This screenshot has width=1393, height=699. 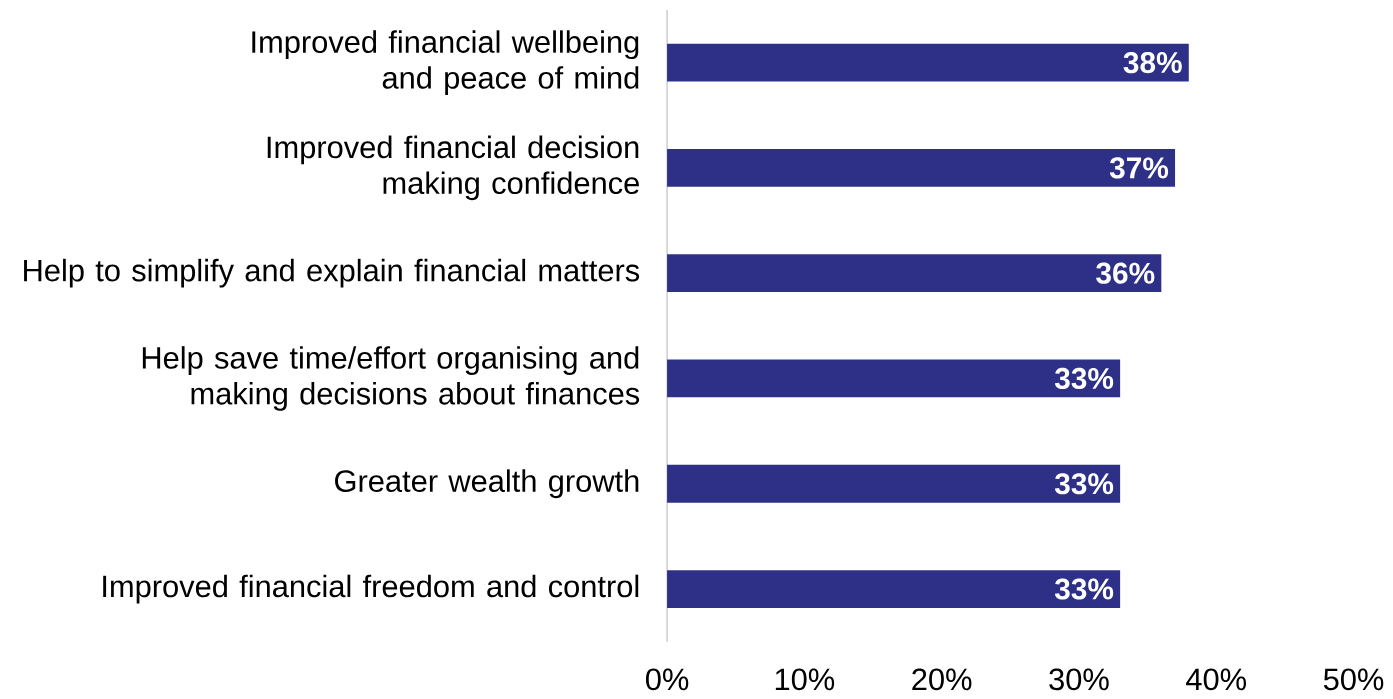 What do you see at coordinates (1079, 679) in the screenshot?
I see `x-tick-label: 30%` at bounding box center [1079, 679].